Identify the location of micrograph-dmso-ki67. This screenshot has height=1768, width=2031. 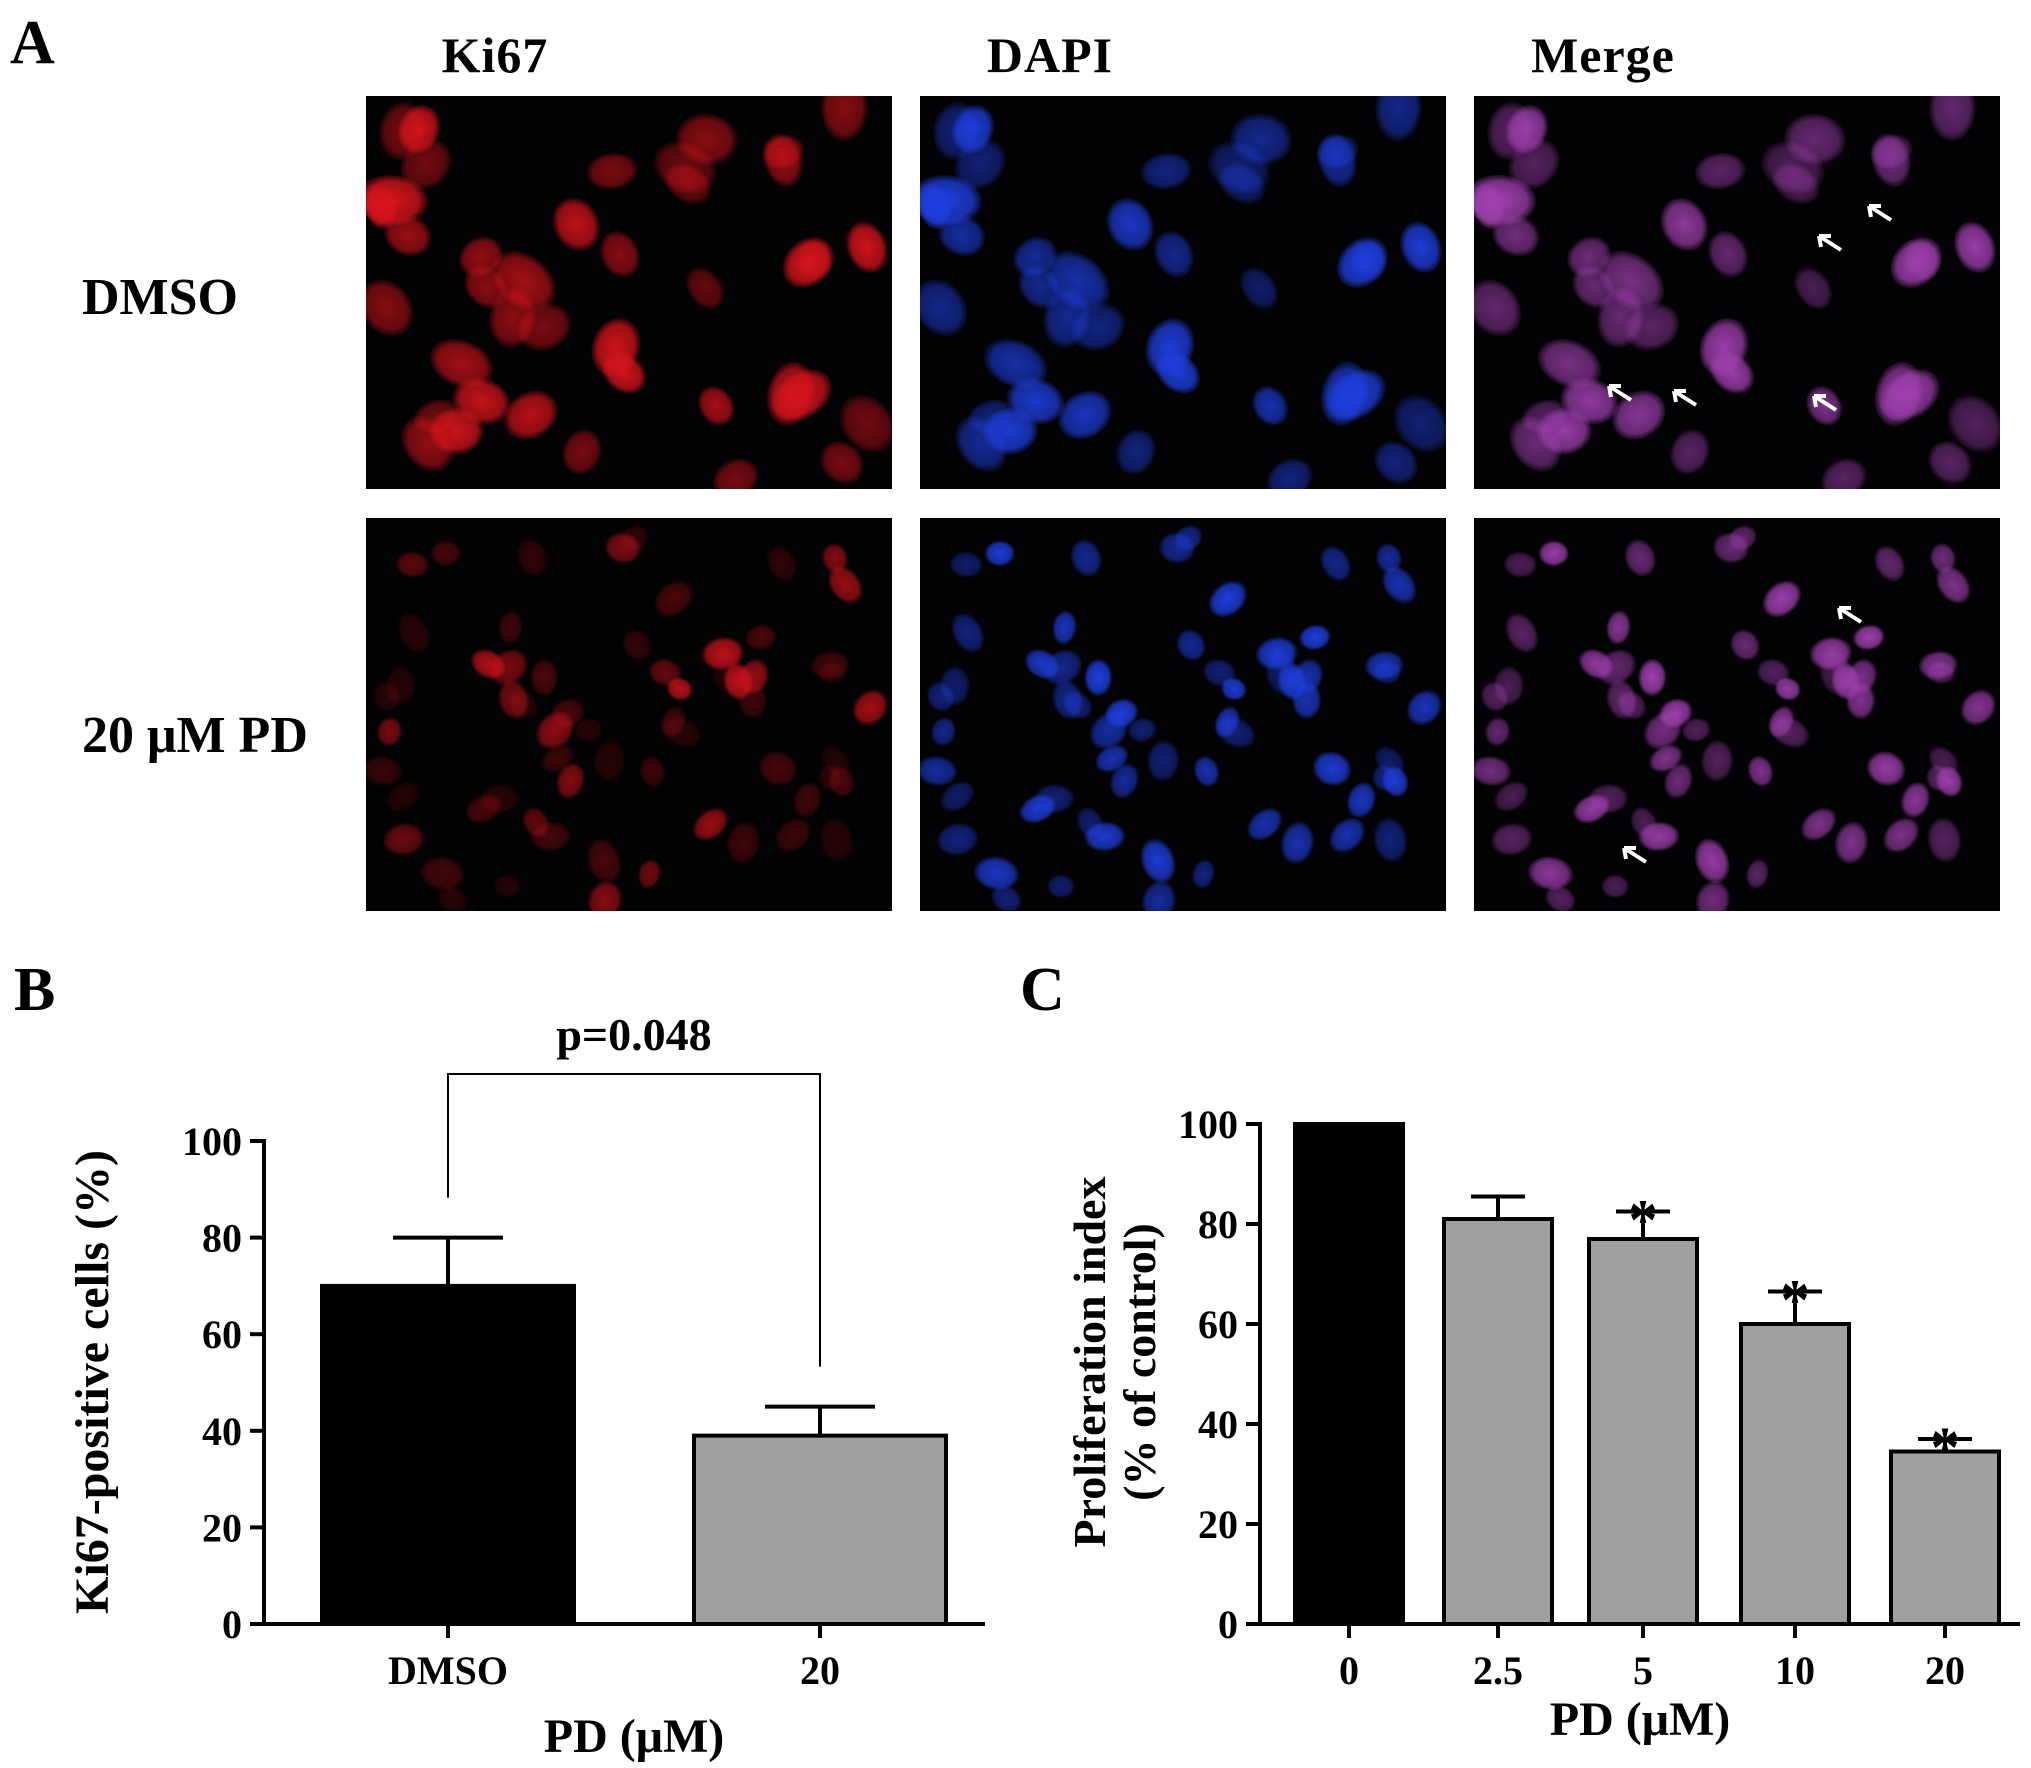
(629, 292).